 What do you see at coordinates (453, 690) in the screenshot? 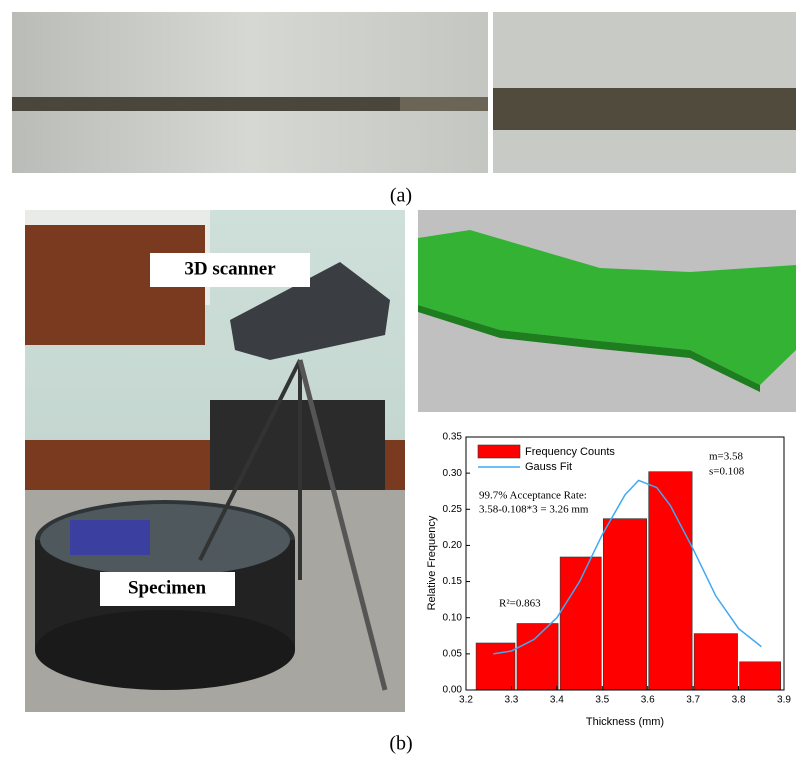
I see `y-tick-label: 0.00` at bounding box center [453, 690].